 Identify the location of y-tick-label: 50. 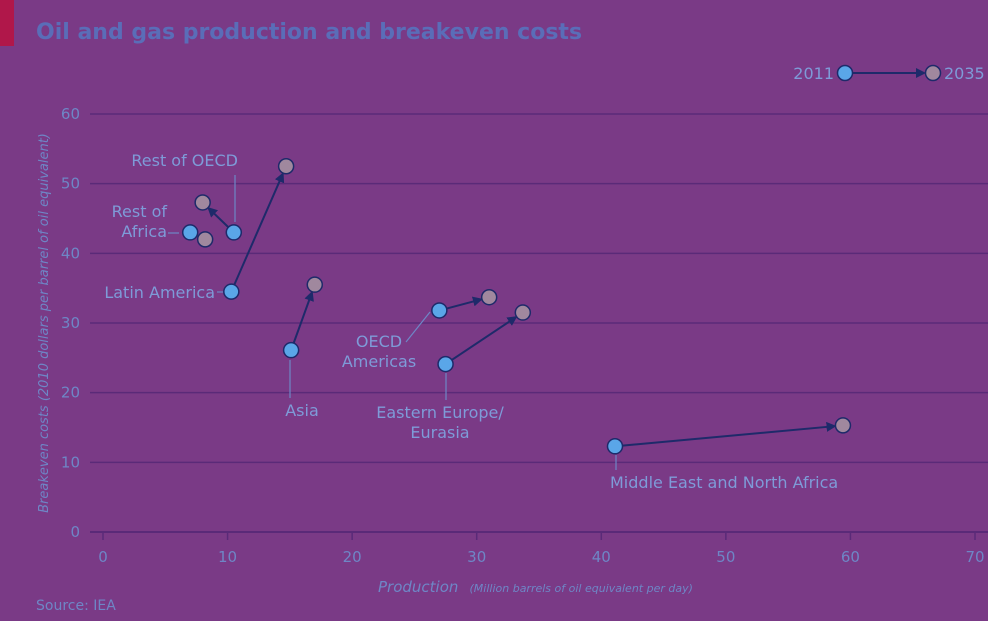
(70, 184).